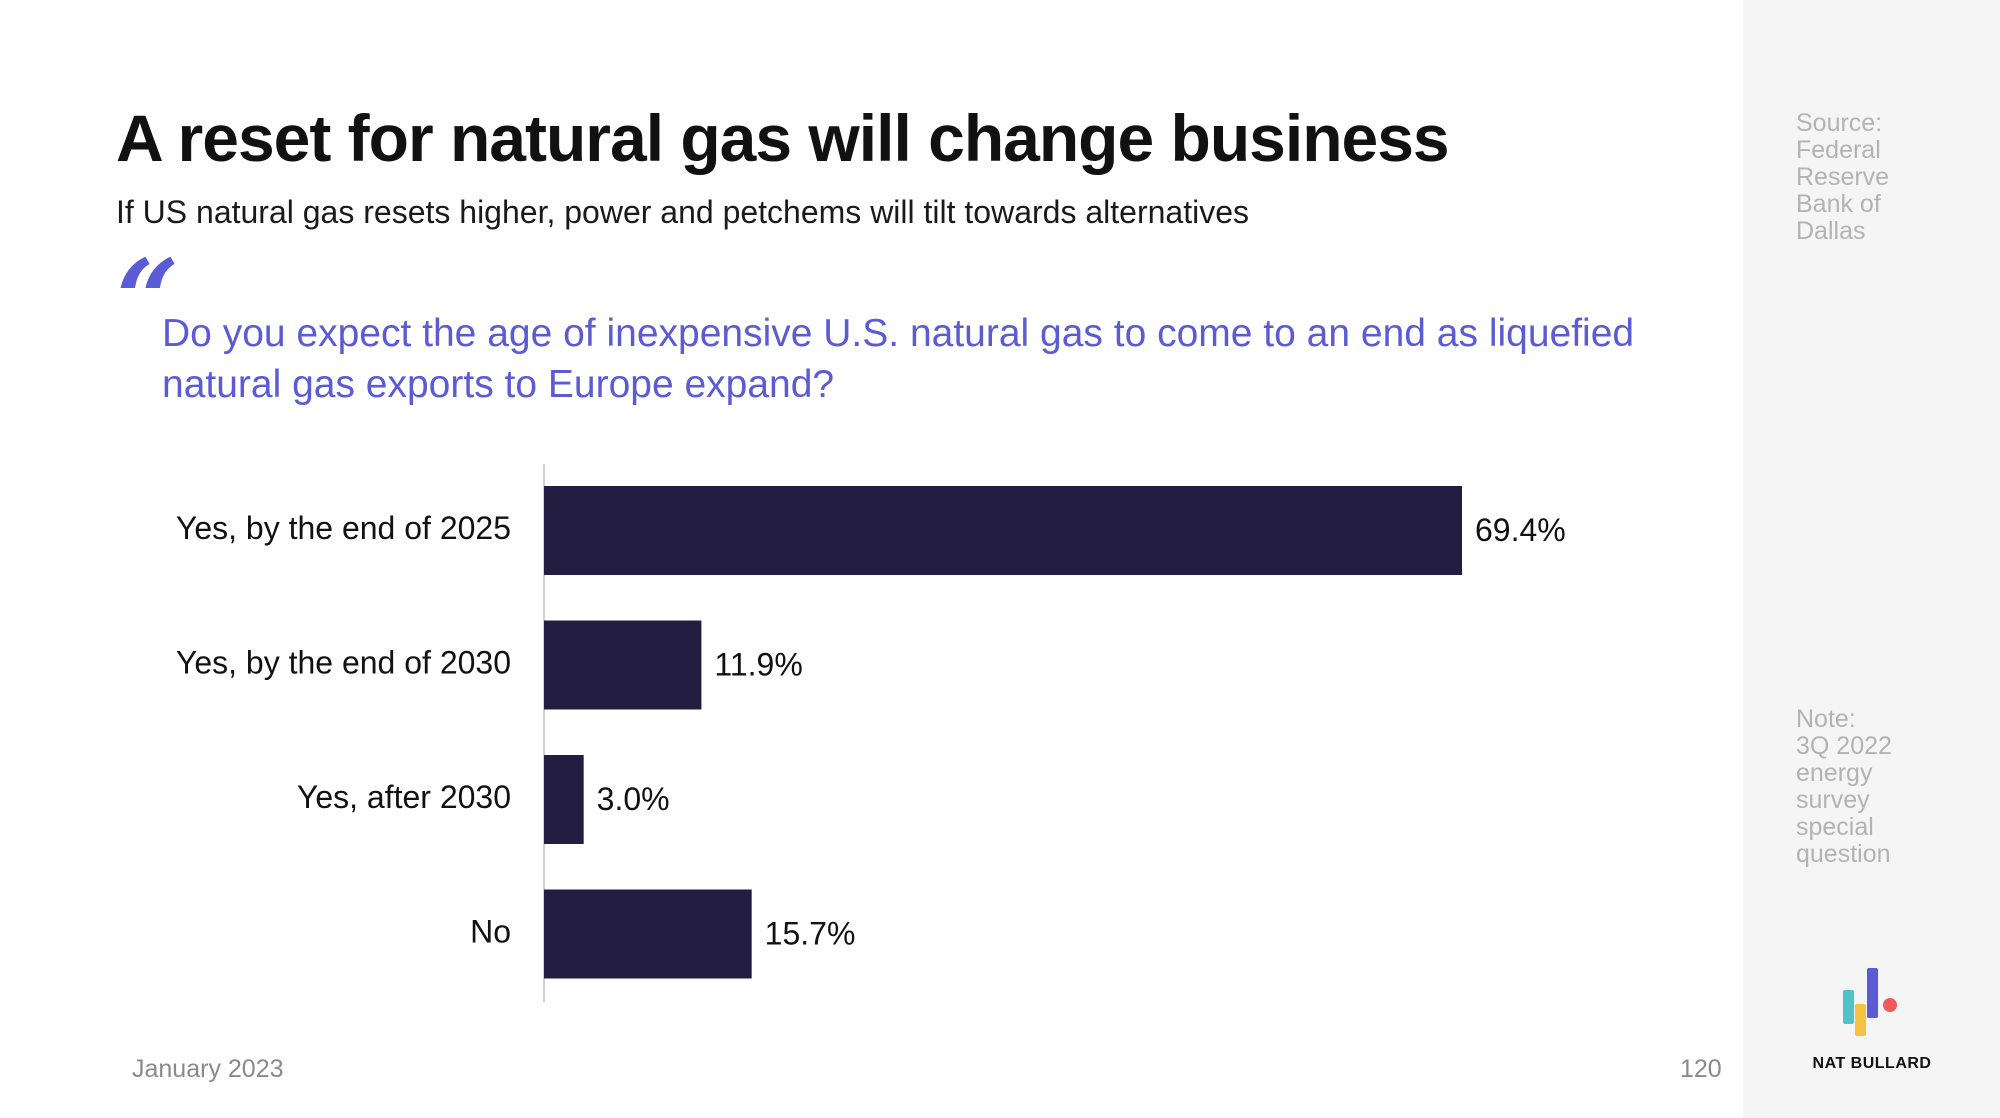 The height and width of the screenshot is (1118, 2000). I want to click on logo-bar-yellow, so click(1860, 1020).